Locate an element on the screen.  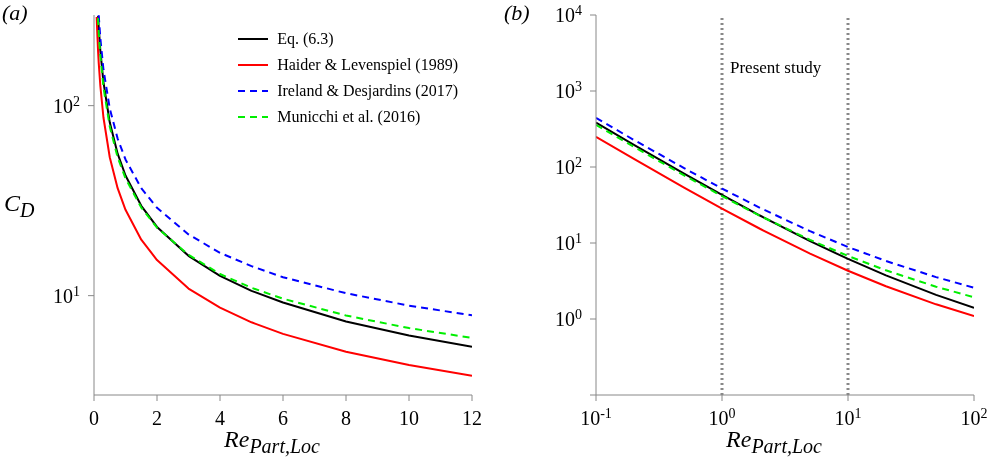
legend-label: Haider & Levenspiel (1989) is located at coordinates (367, 65).